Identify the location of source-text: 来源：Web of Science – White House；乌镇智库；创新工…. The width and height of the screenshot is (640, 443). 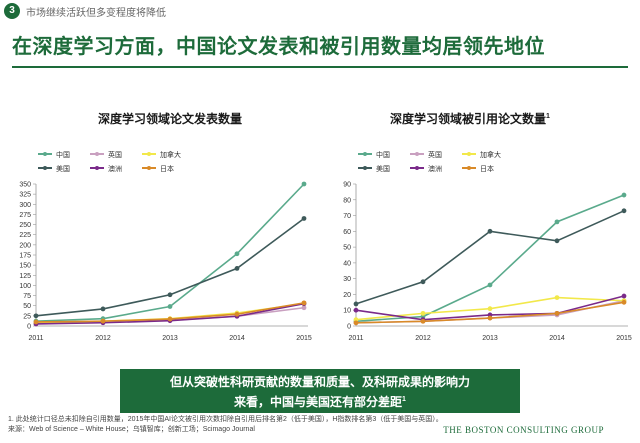
(131, 429).